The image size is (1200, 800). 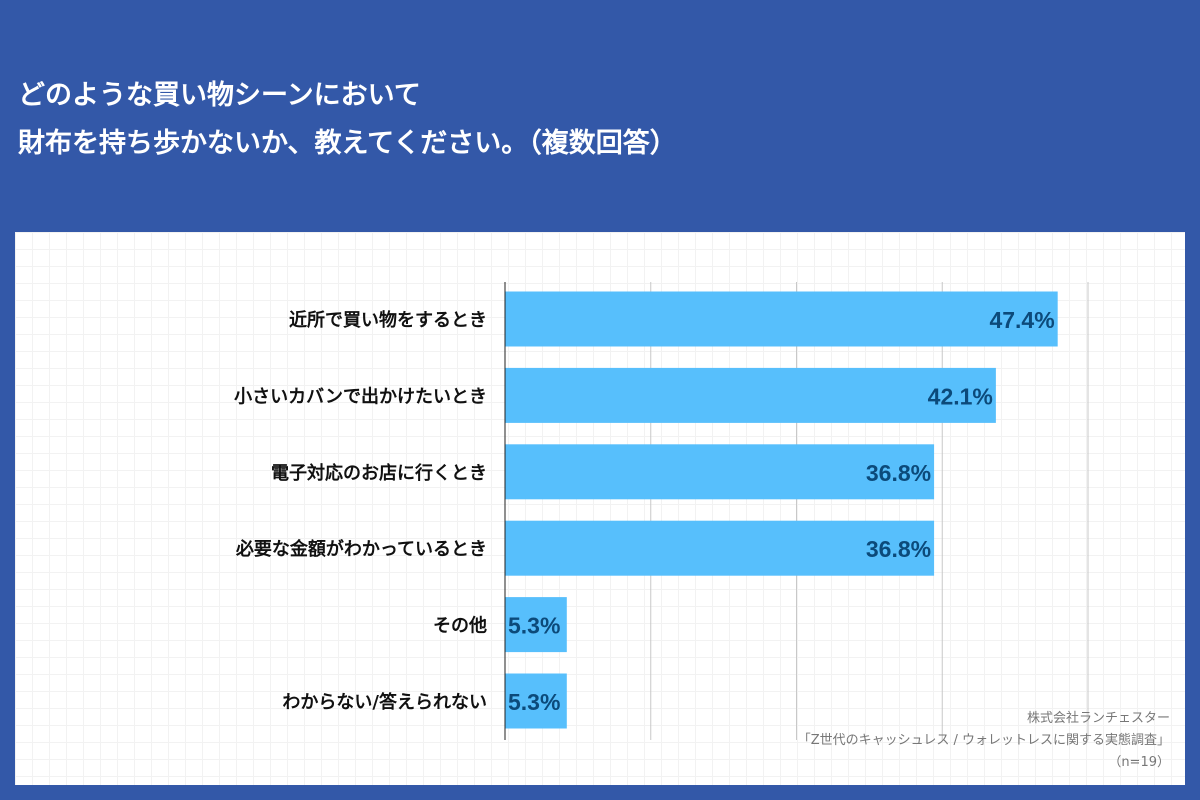 I want to click on category-label: 近所で買い物をするとき, so click(x=388, y=320).